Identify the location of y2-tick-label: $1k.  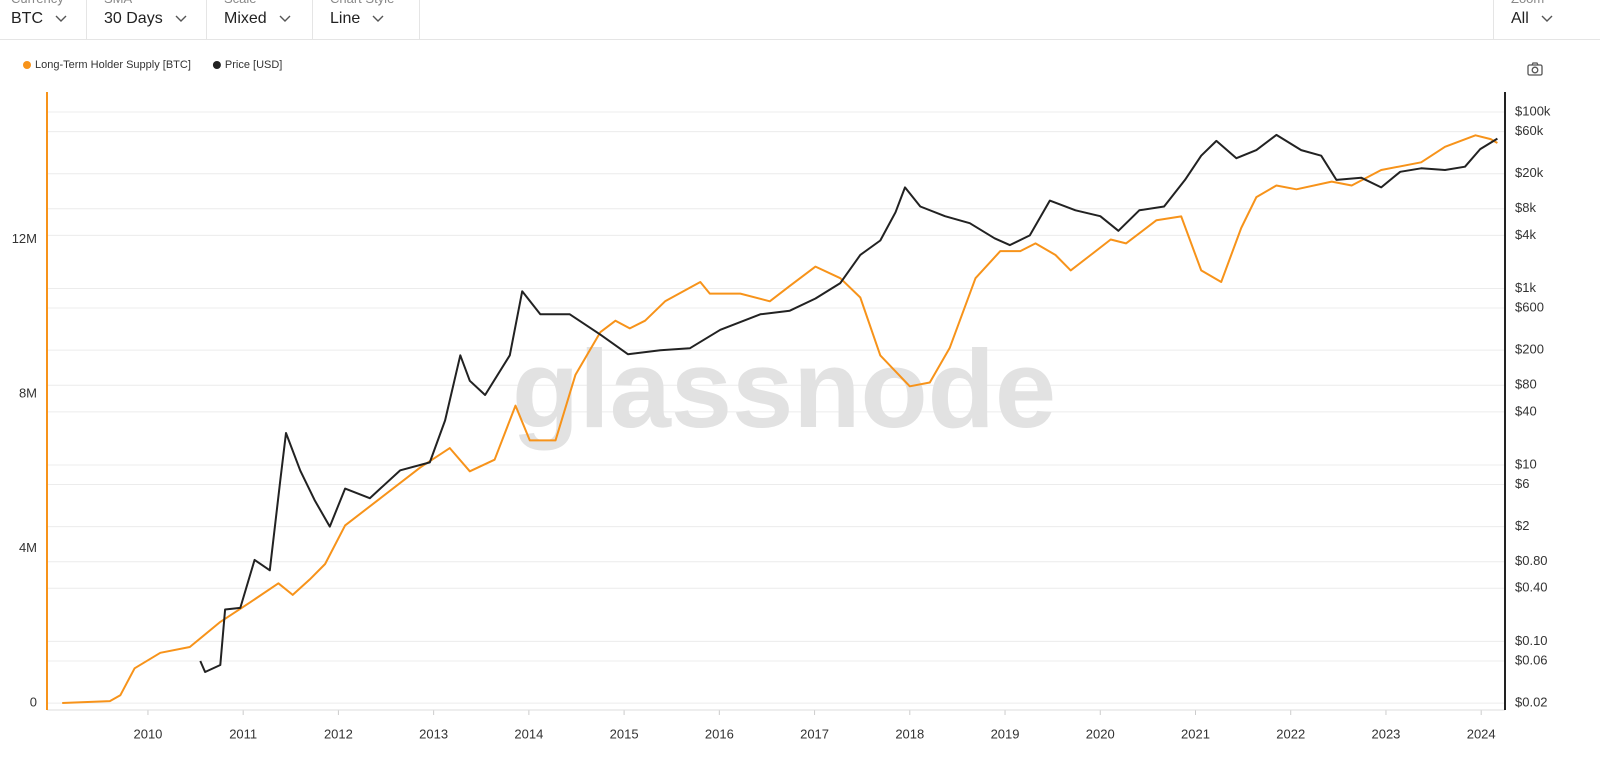
(1525, 287).